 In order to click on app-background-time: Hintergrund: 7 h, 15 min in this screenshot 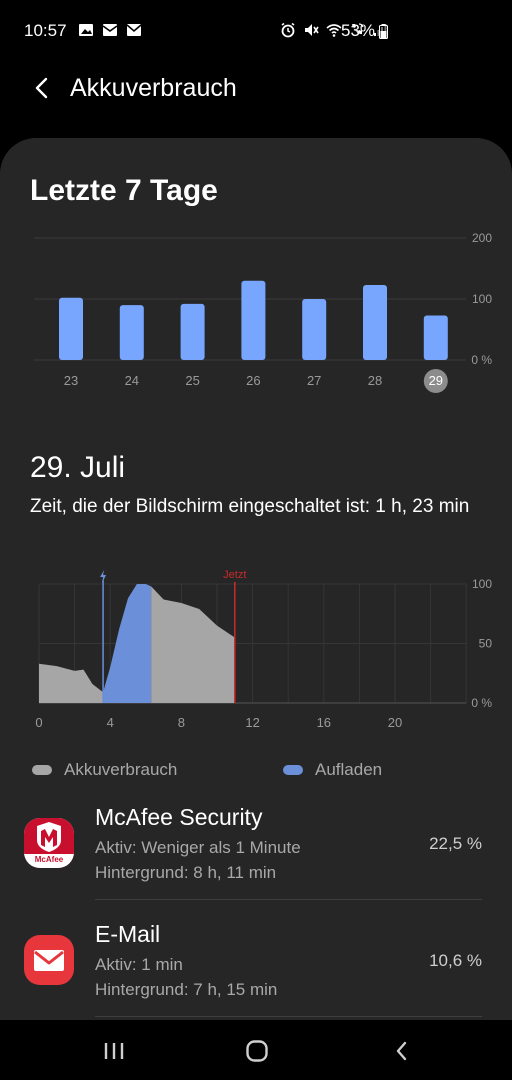, I will do `click(186, 989)`.